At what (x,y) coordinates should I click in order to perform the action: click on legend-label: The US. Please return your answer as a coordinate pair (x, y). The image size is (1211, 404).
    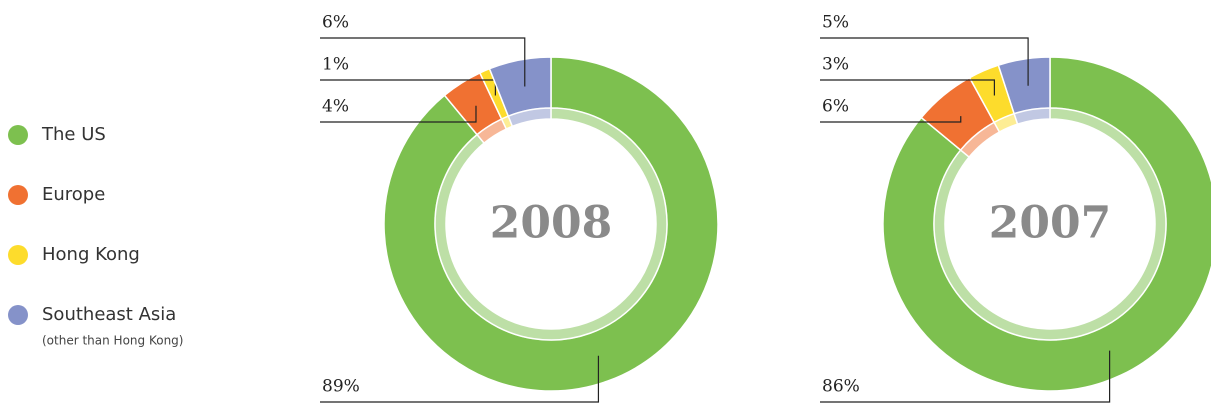
    Looking at the image, I should click on (73, 134).